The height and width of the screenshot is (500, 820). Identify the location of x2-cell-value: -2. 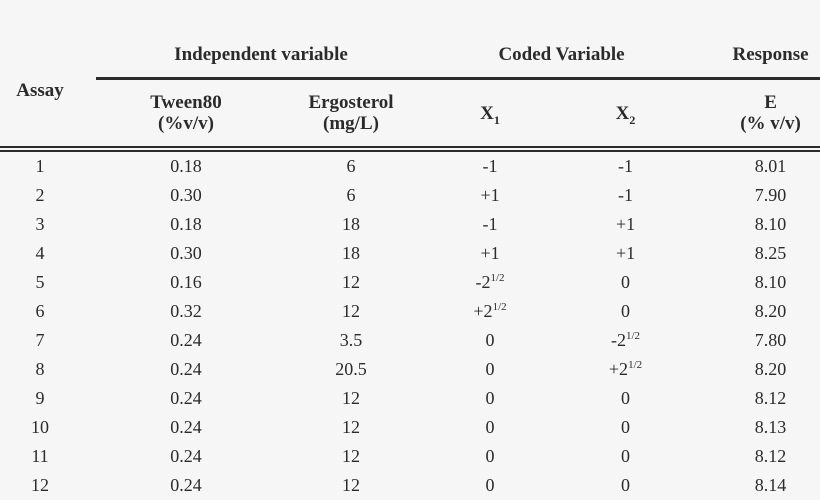
(618, 340).